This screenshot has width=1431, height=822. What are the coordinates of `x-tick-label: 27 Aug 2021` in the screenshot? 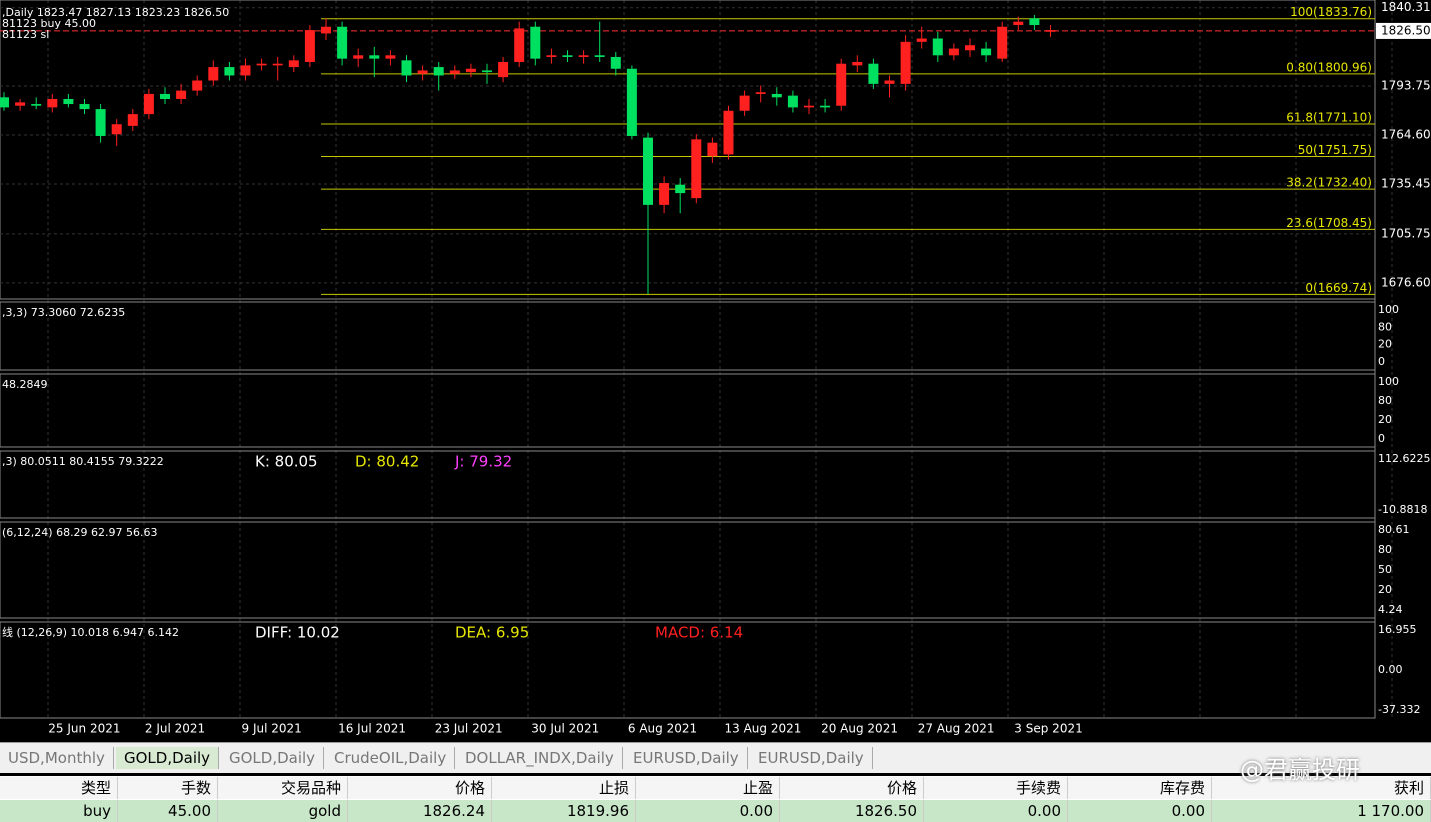 It's located at (956, 729).